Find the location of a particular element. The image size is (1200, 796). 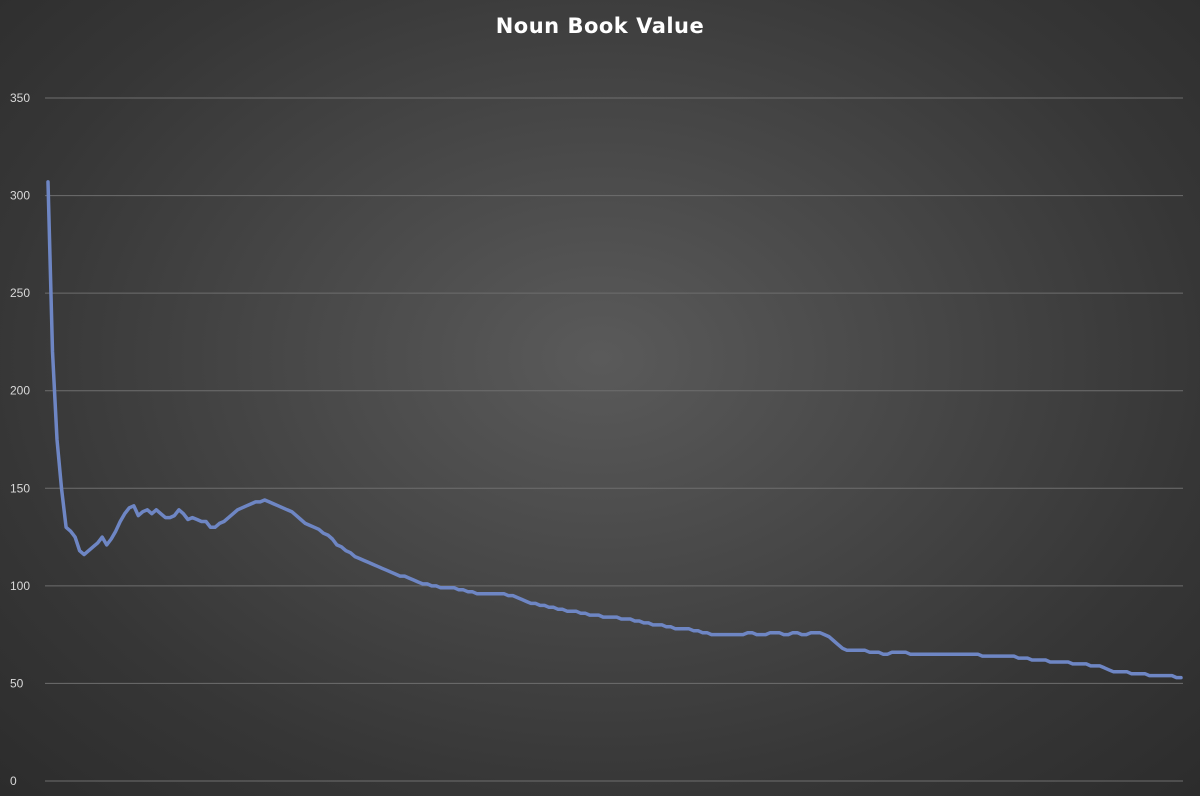

y-tick-label: 250 is located at coordinates (20, 293).